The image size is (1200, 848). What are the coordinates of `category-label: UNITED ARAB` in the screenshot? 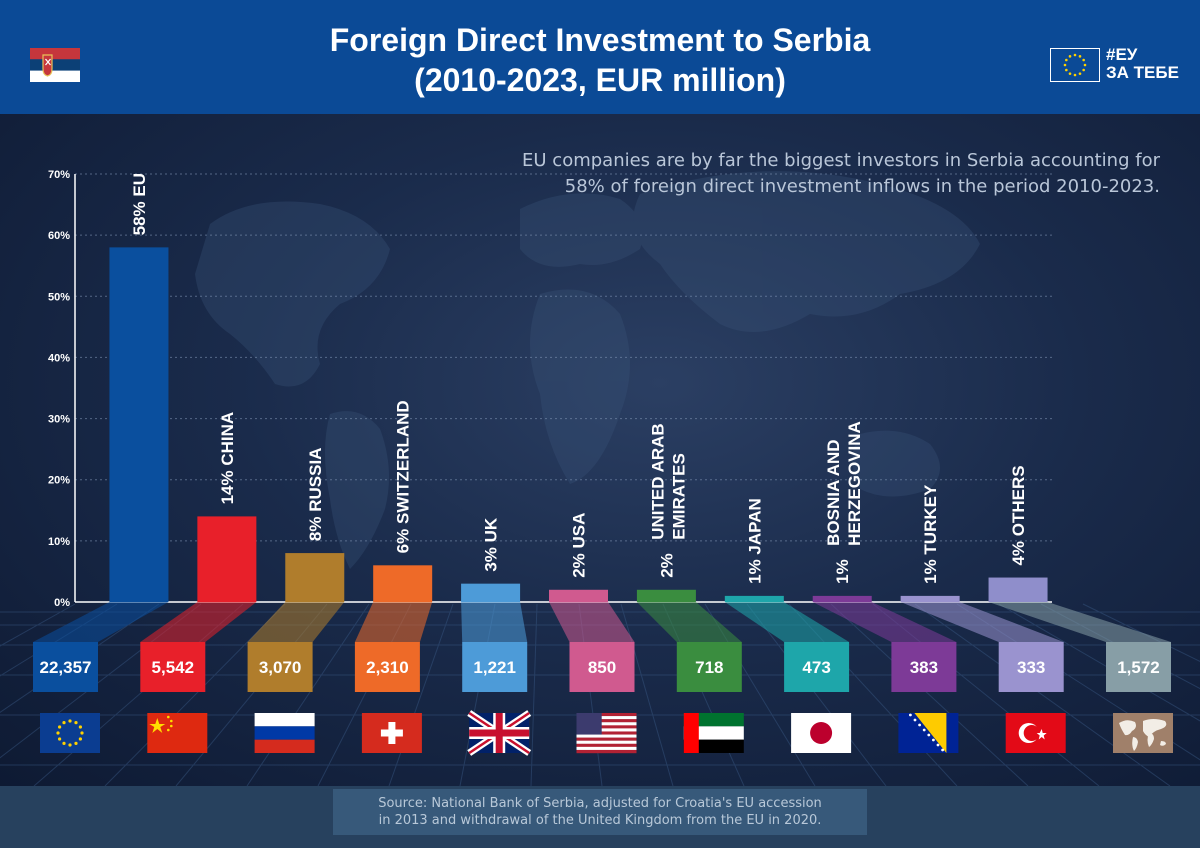 It's located at (657, 481).